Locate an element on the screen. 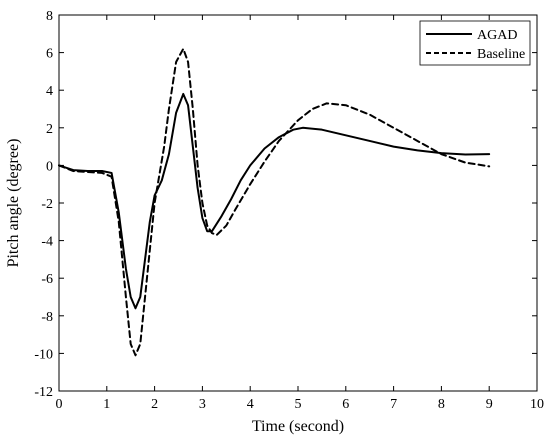 This screenshot has height=438, width=550. y-tick-label: 6 is located at coordinates (49, 54).